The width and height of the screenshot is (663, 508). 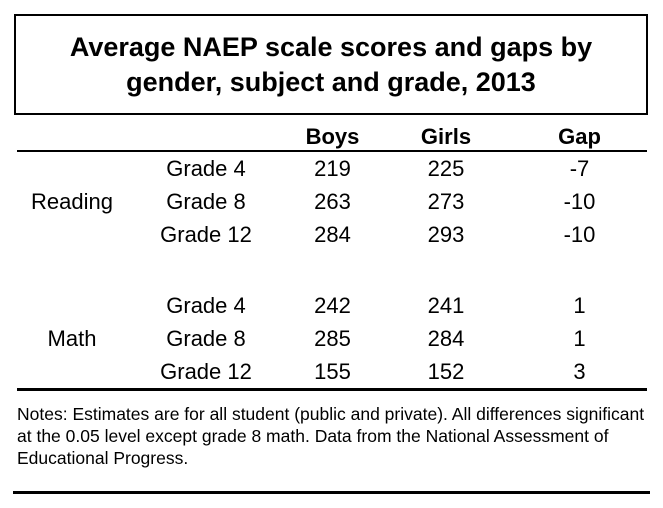 What do you see at coordinates (446, 201) in the screenshot?
I see `girls-score-cell: 273` at bounding box center [446, 201].